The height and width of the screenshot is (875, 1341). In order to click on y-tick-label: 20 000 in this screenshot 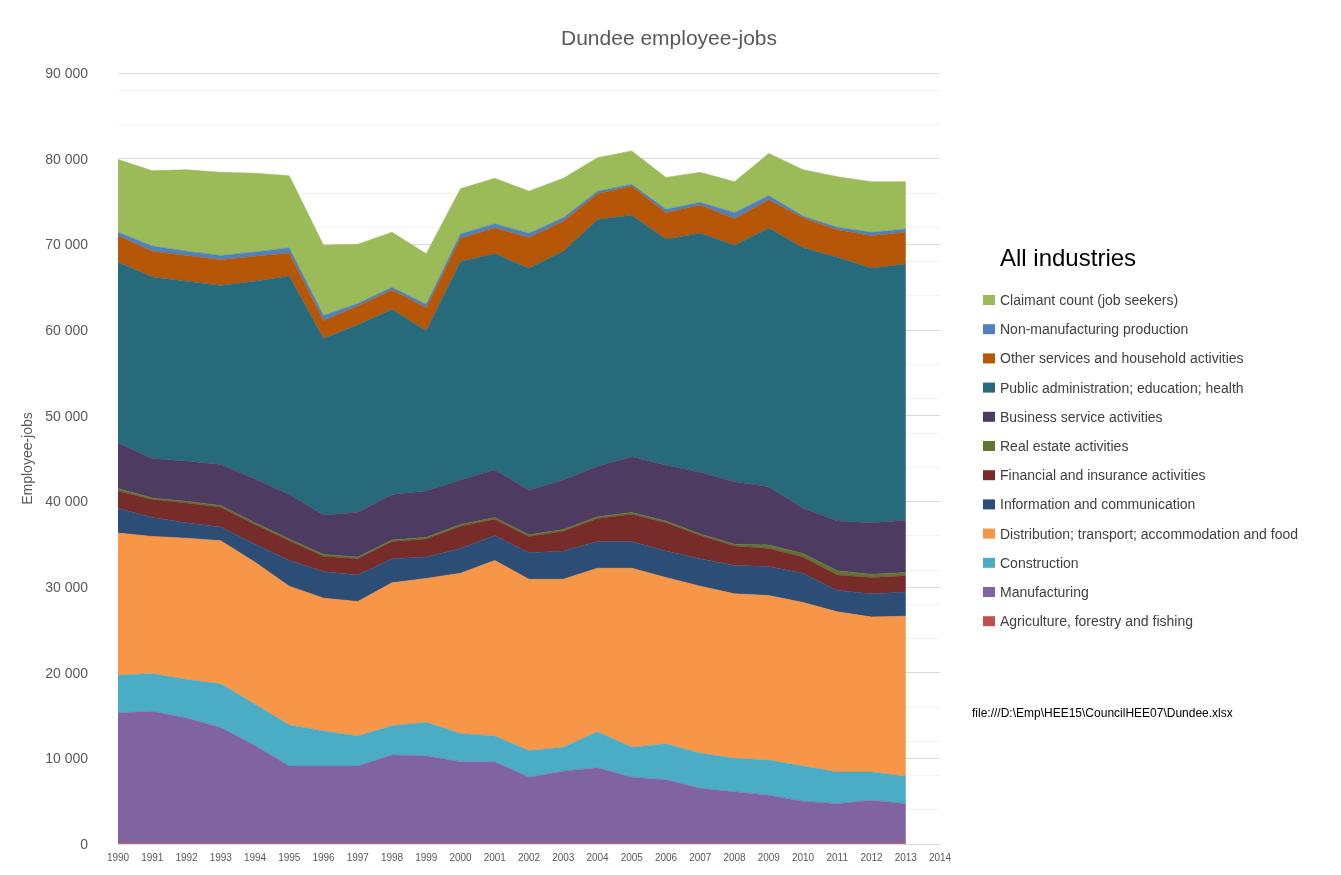, I will do `click(67, 672)`.